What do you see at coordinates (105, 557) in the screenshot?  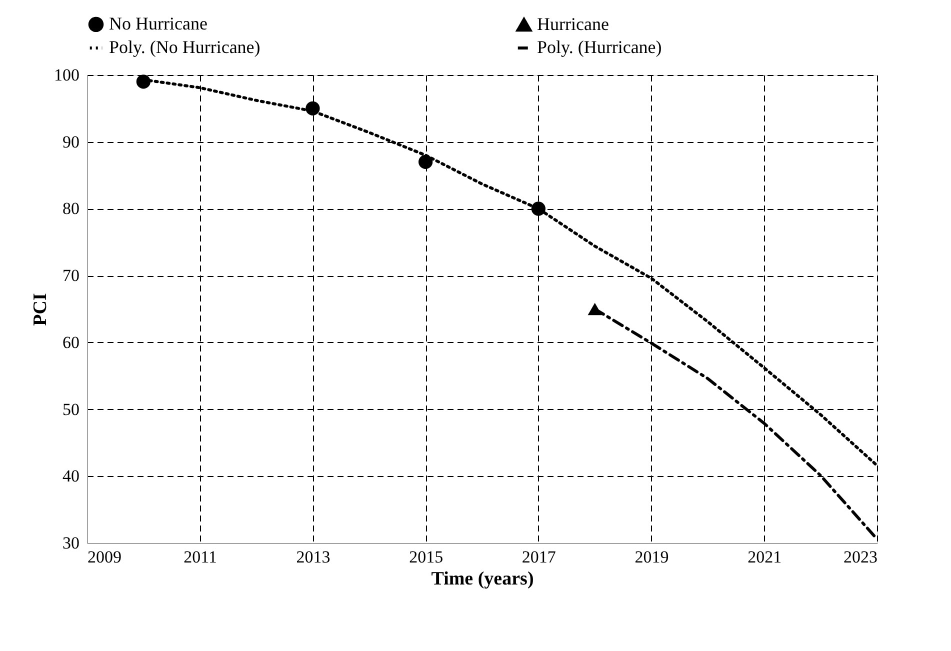 I see `x-tick-label: 2009` at bounding box center [105, 557].